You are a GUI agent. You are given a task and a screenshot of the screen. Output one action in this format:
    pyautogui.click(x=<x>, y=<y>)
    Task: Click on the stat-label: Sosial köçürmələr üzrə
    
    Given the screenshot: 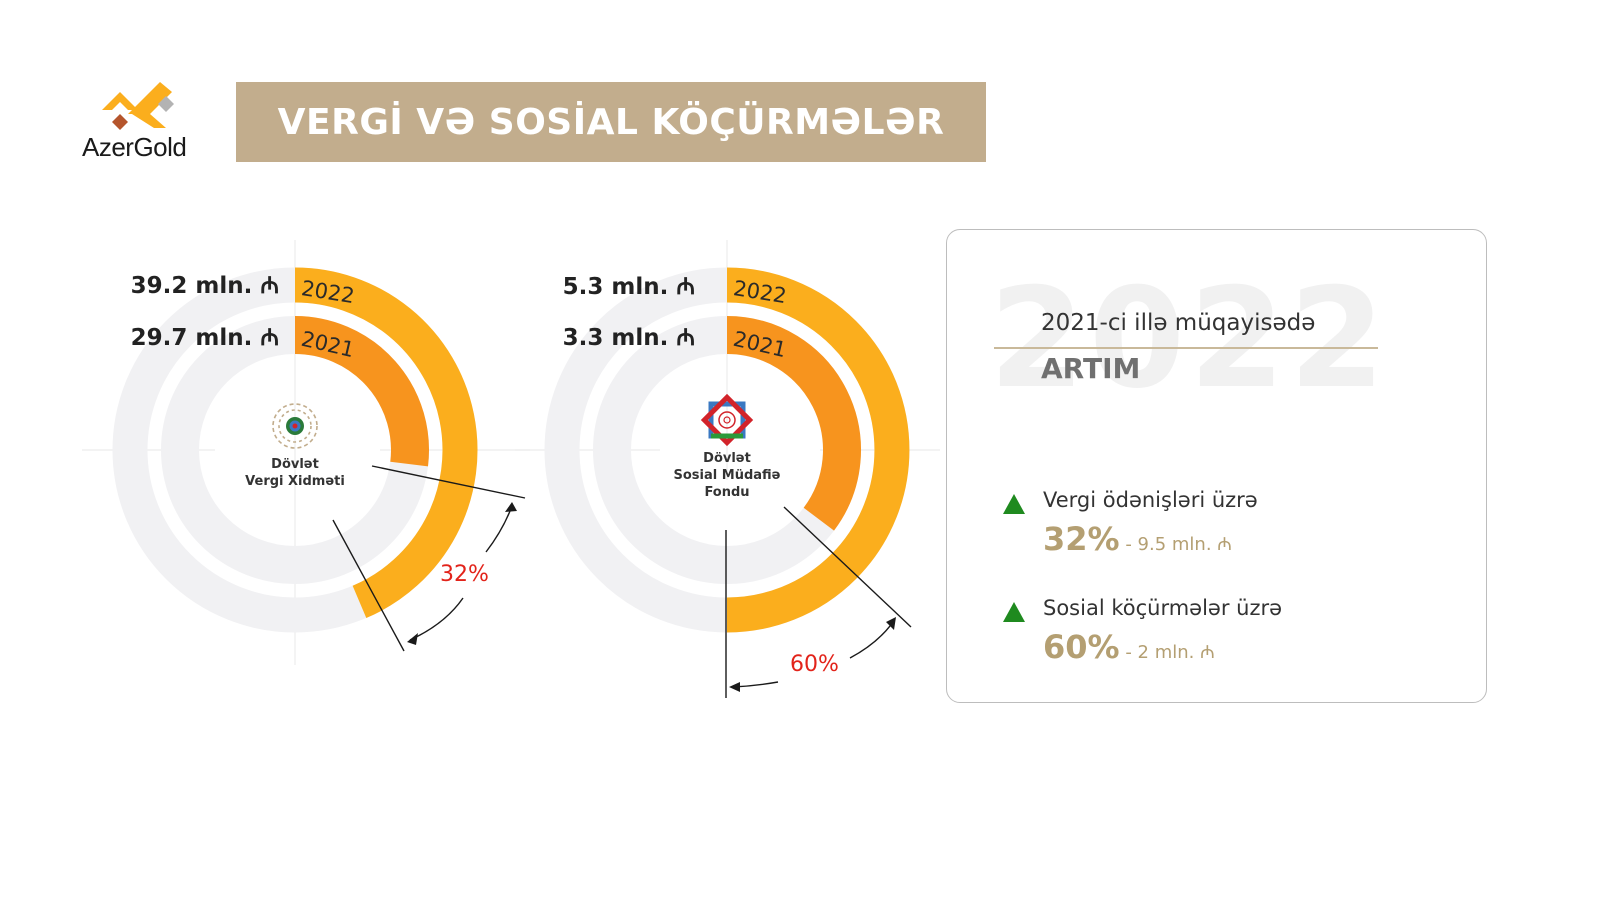 What is the action you would take?
    pyautogui.click(x=1163, y=608)
    